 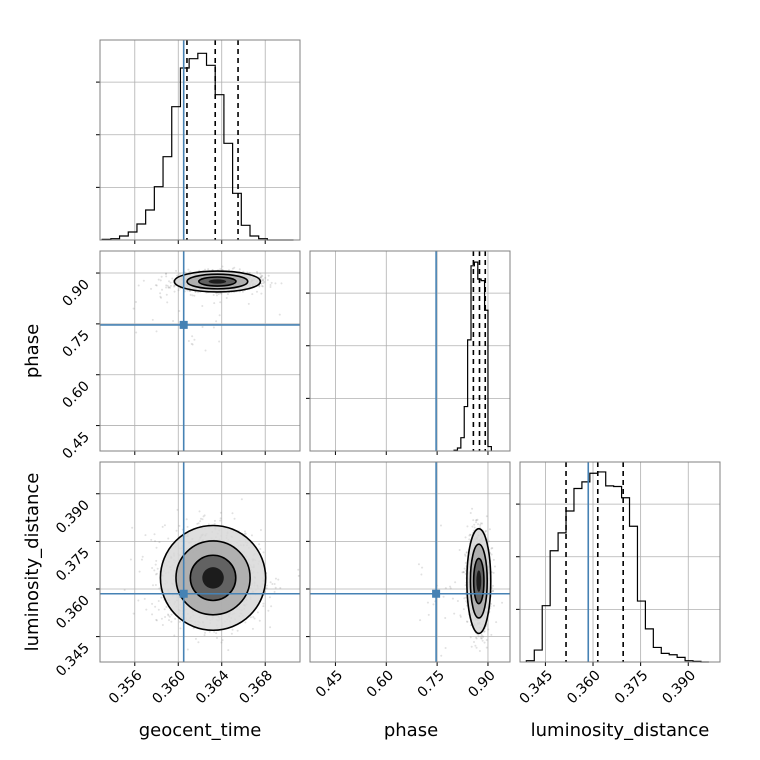 I want to click on x-axis-title-luminosity-distance: luminosity_distance, so click(x=620, y=730).